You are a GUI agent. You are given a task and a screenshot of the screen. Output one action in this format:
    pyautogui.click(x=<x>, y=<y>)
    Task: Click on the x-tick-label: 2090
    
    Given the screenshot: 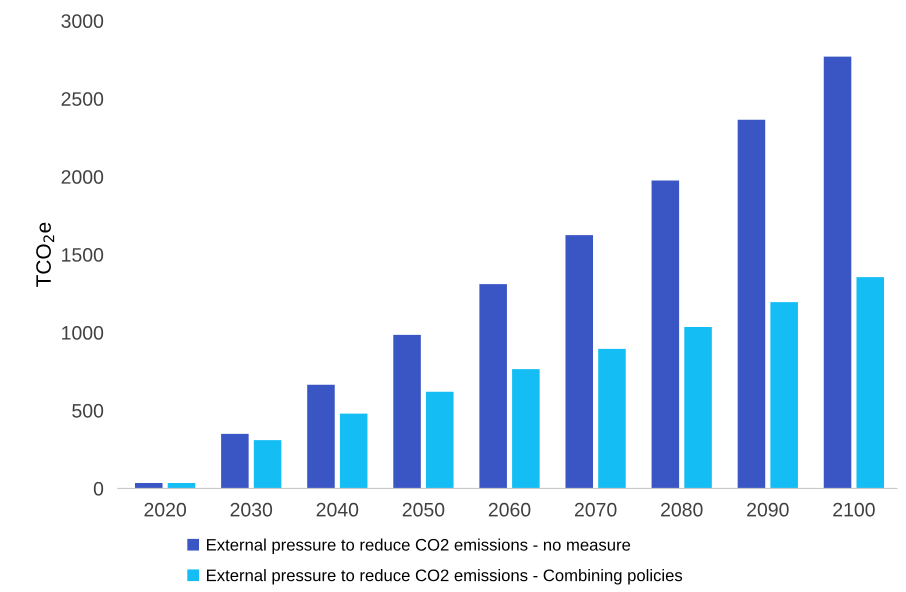 What is the action you would take?
    pyautogui.click(x=768, y=509)
    